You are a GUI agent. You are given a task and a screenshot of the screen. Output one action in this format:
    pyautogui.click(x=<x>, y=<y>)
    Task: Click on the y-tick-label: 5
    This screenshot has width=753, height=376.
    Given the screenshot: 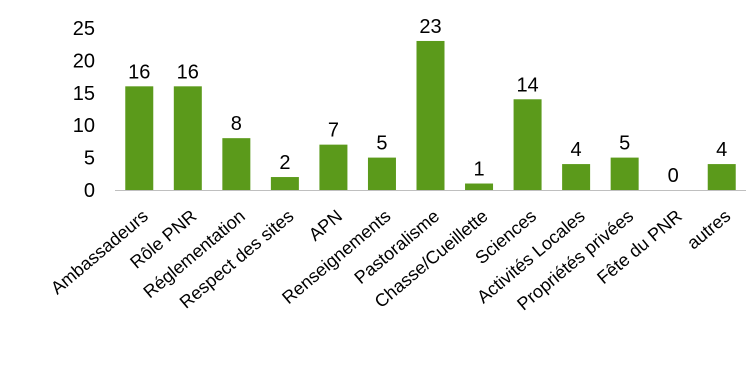 What is the action you would take?
    pyautogui.click(x=89, y=159)
    